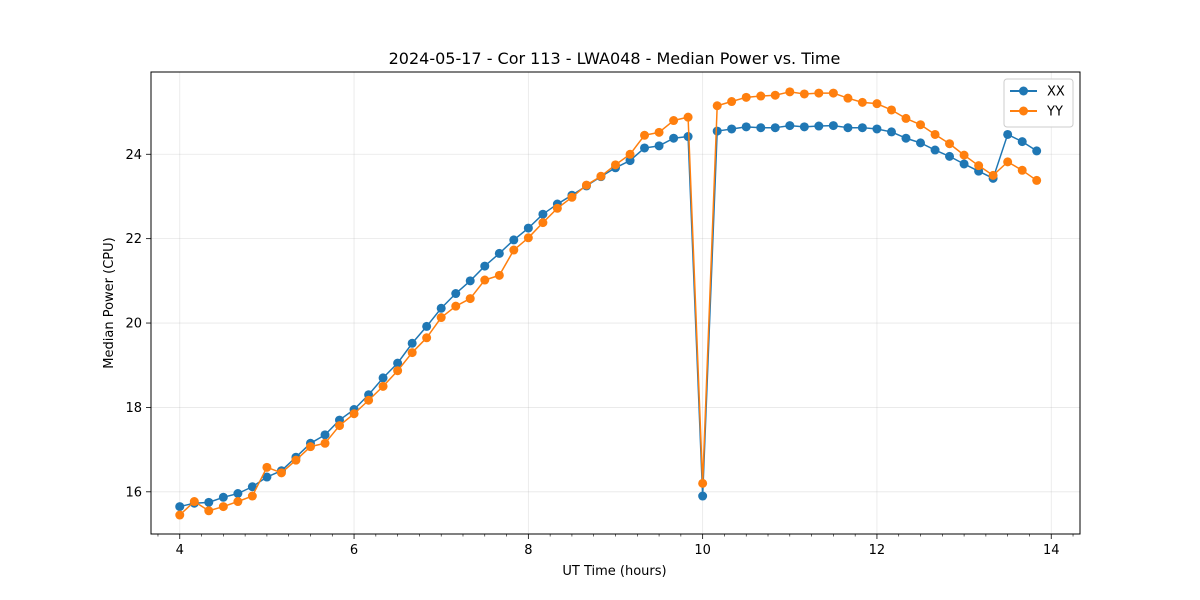 The image size is (1200, 600). I want to click on x-axis: 4 6 8 10 12 14, so click(615, 546).